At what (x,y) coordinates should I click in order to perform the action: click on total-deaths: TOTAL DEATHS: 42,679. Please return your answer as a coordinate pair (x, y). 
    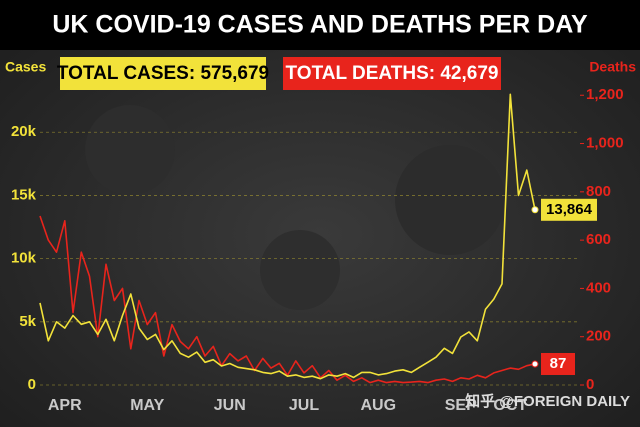
    Looking at the image, I should click on (392, 73).